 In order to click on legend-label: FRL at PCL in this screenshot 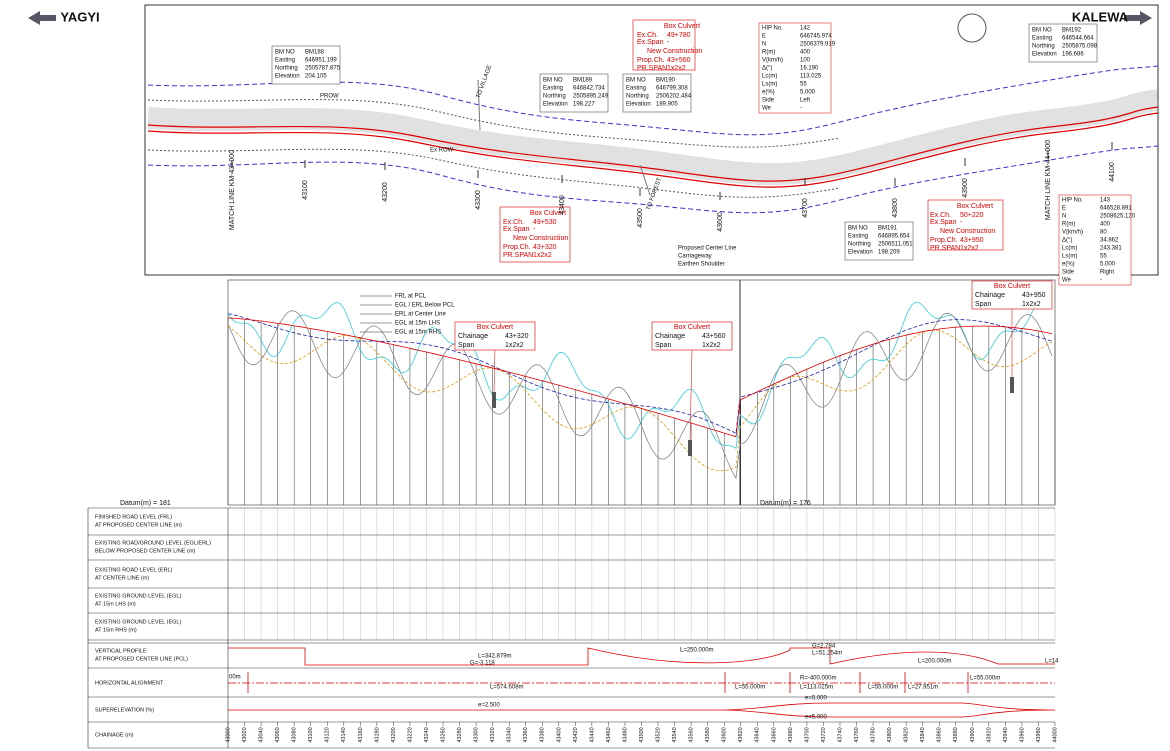, I will do `click(411, 297)`.